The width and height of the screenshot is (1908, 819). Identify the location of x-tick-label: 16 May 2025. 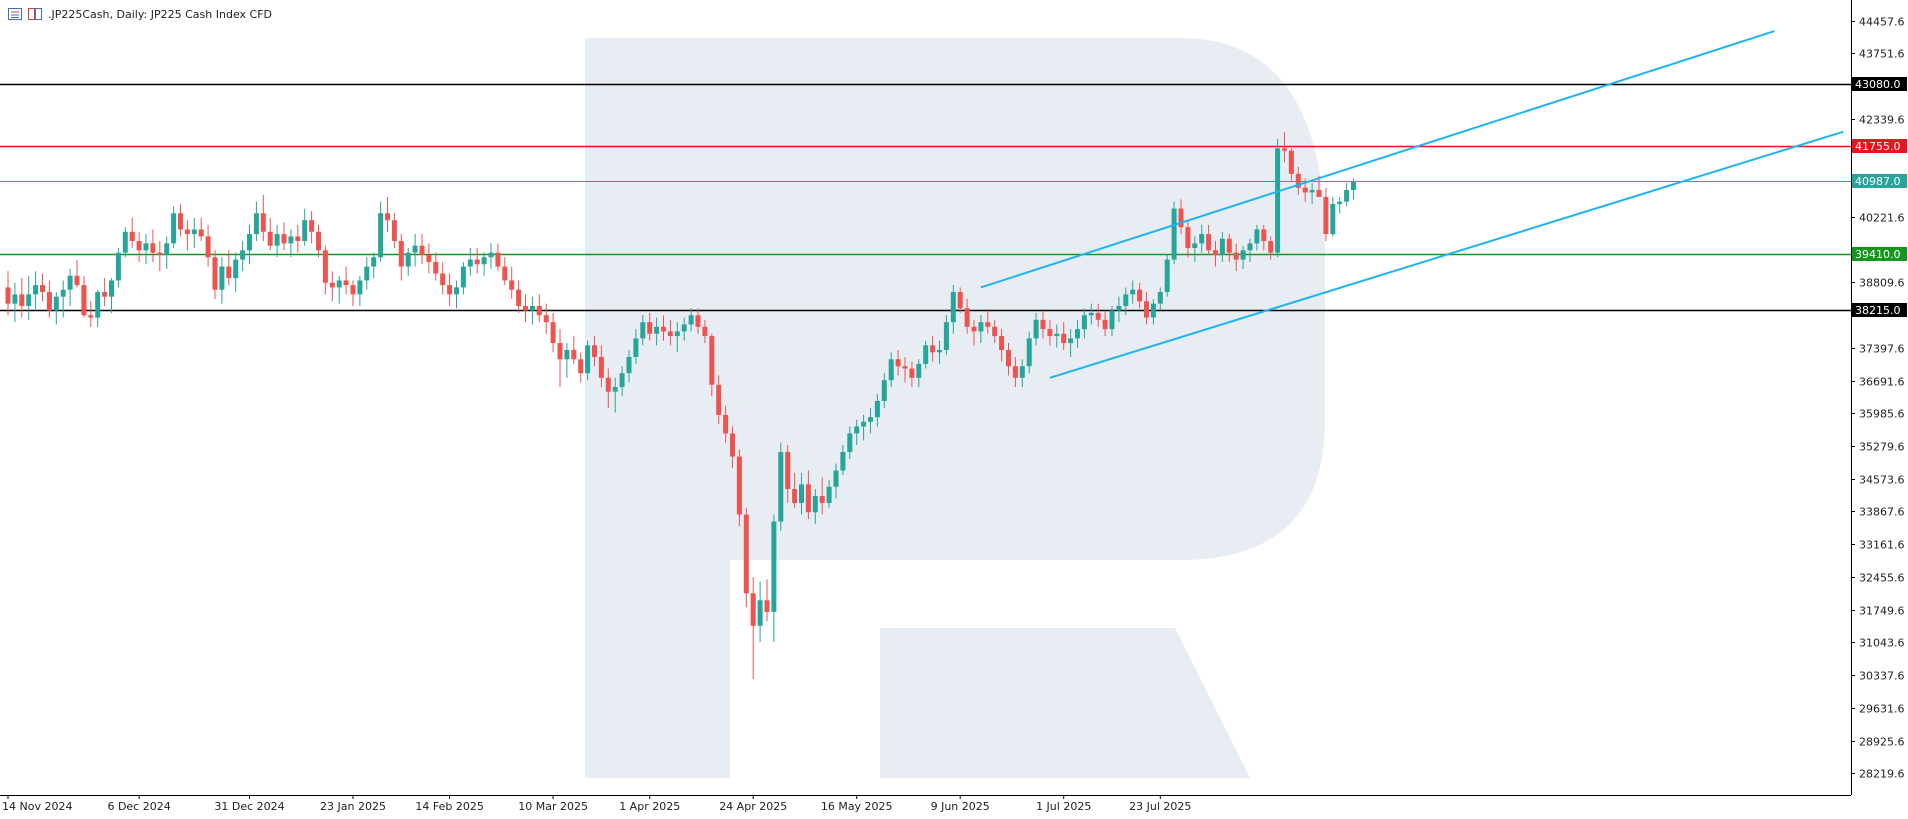
(857, 806).